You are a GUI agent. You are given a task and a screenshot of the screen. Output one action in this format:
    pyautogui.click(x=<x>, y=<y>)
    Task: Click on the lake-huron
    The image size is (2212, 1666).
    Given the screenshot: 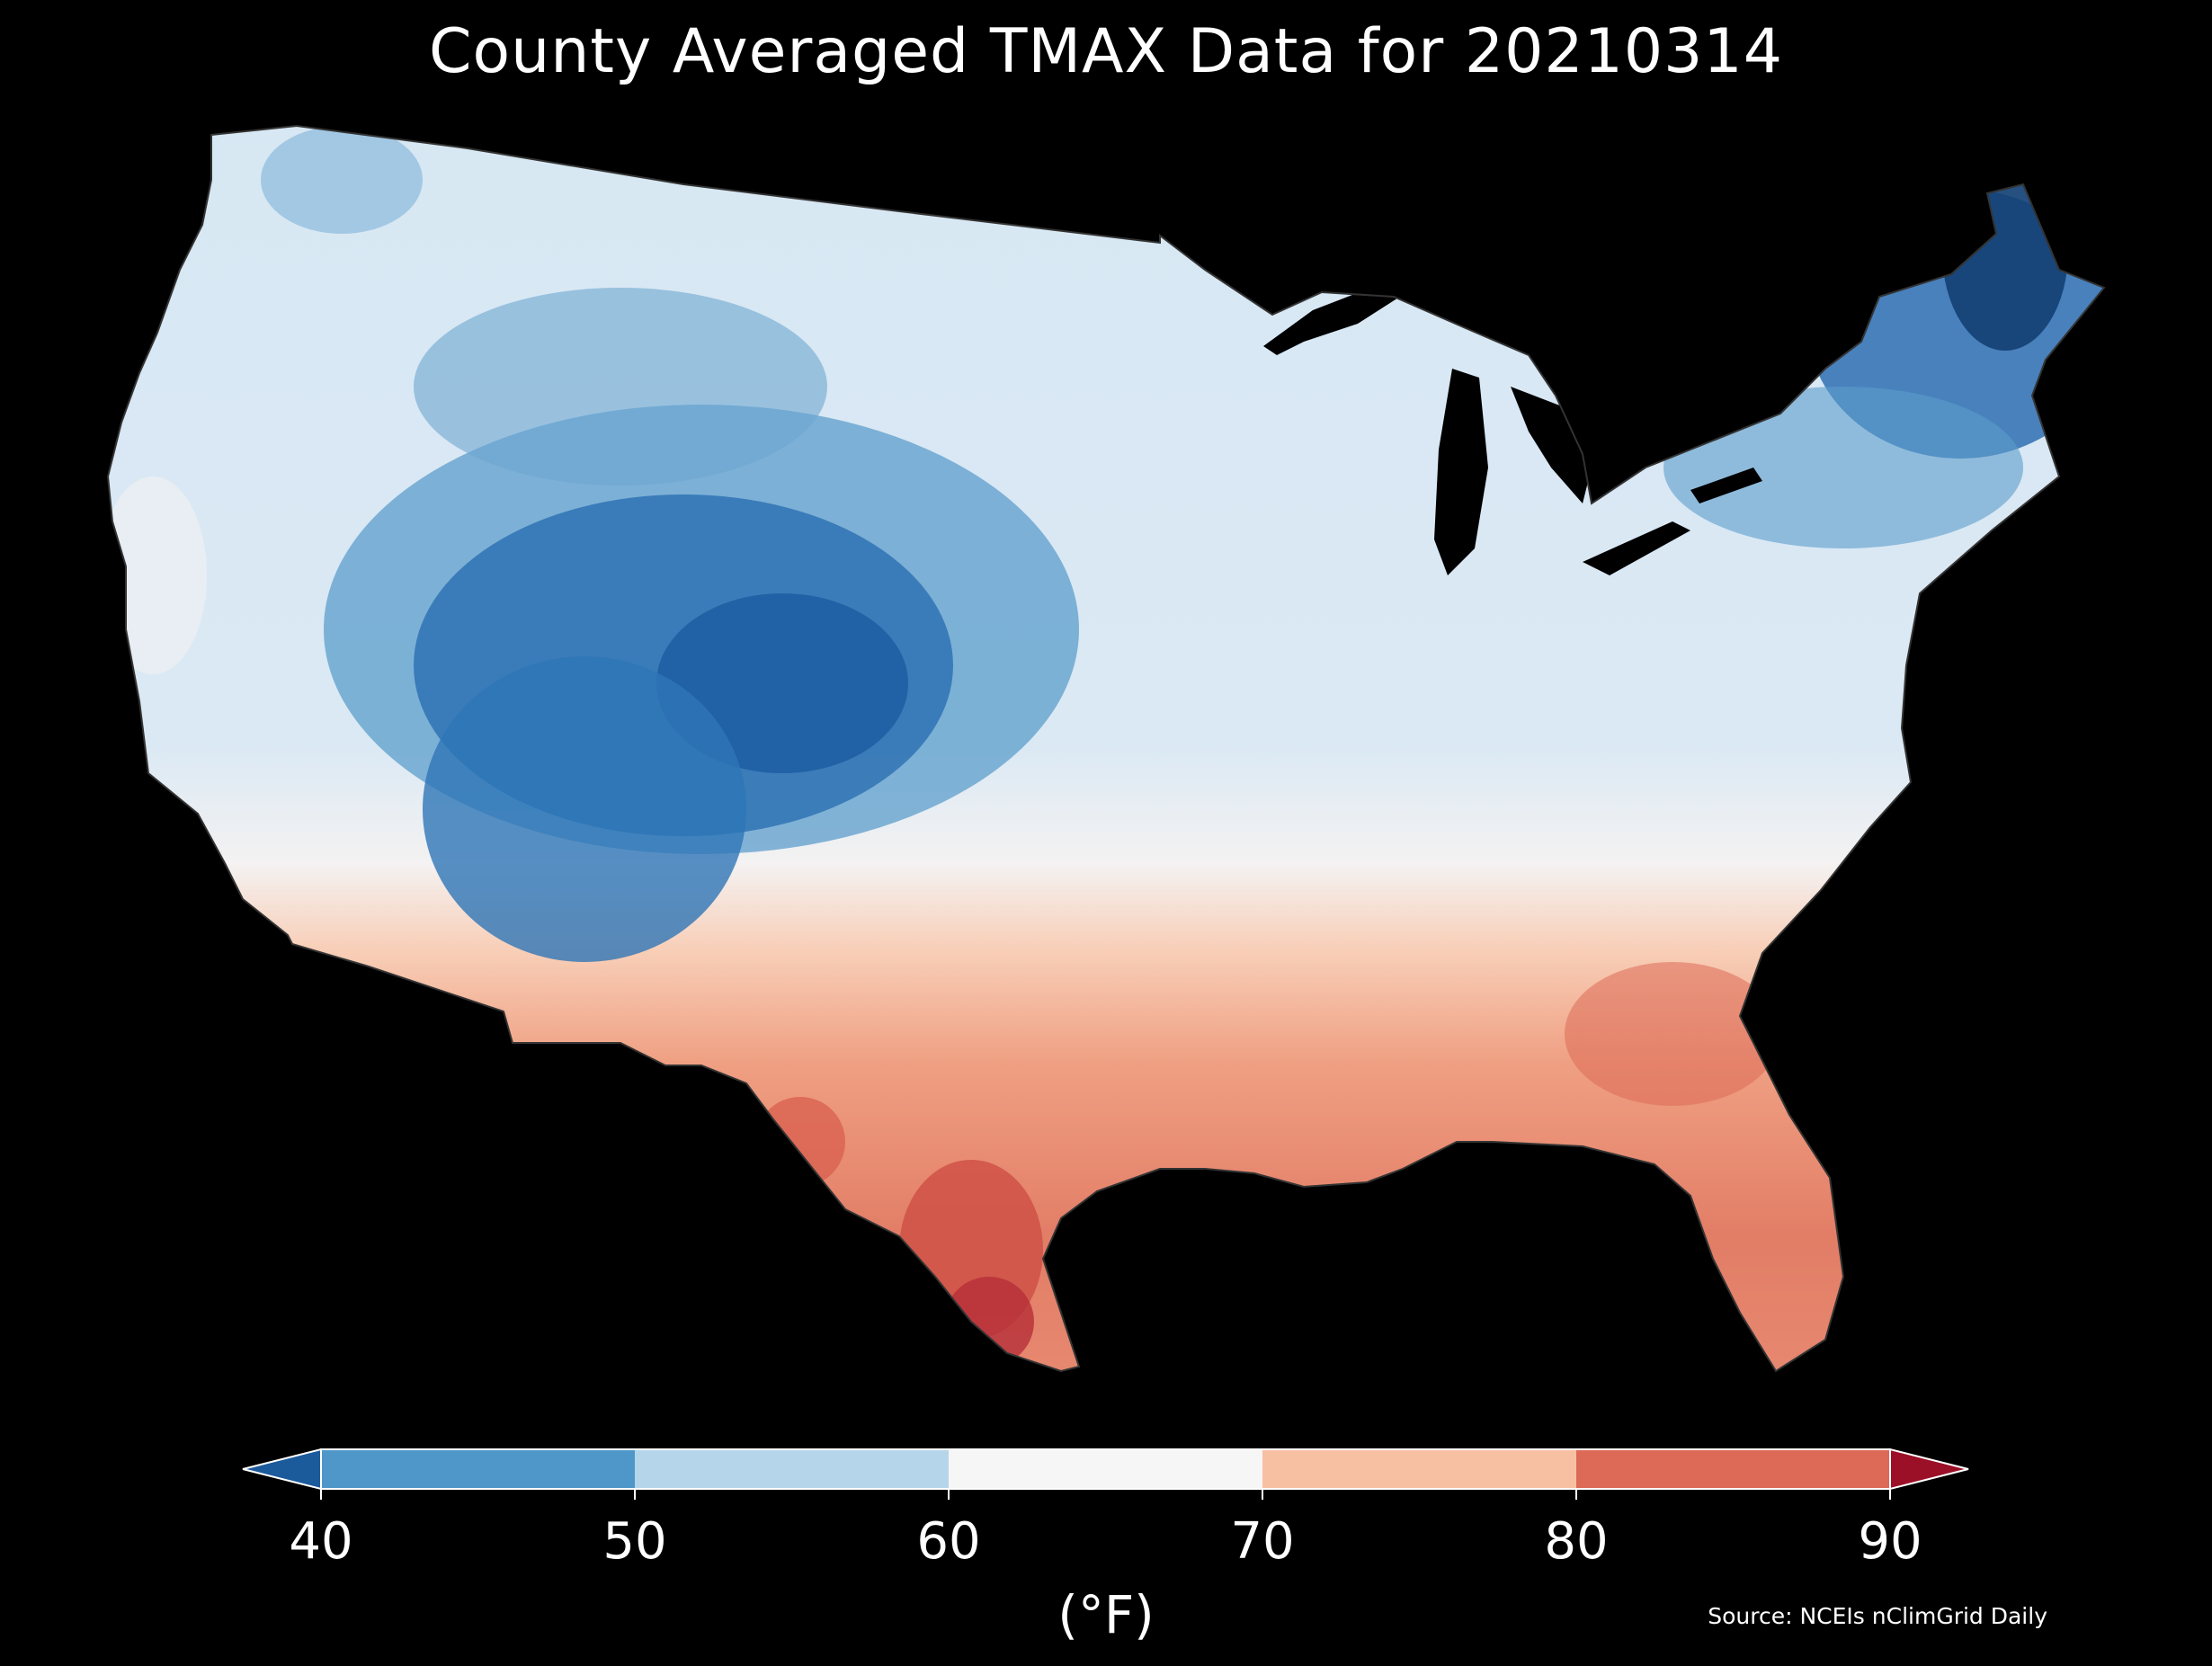 What is the action you would take?
    pyautogui.click(x=1551, y=445)
    